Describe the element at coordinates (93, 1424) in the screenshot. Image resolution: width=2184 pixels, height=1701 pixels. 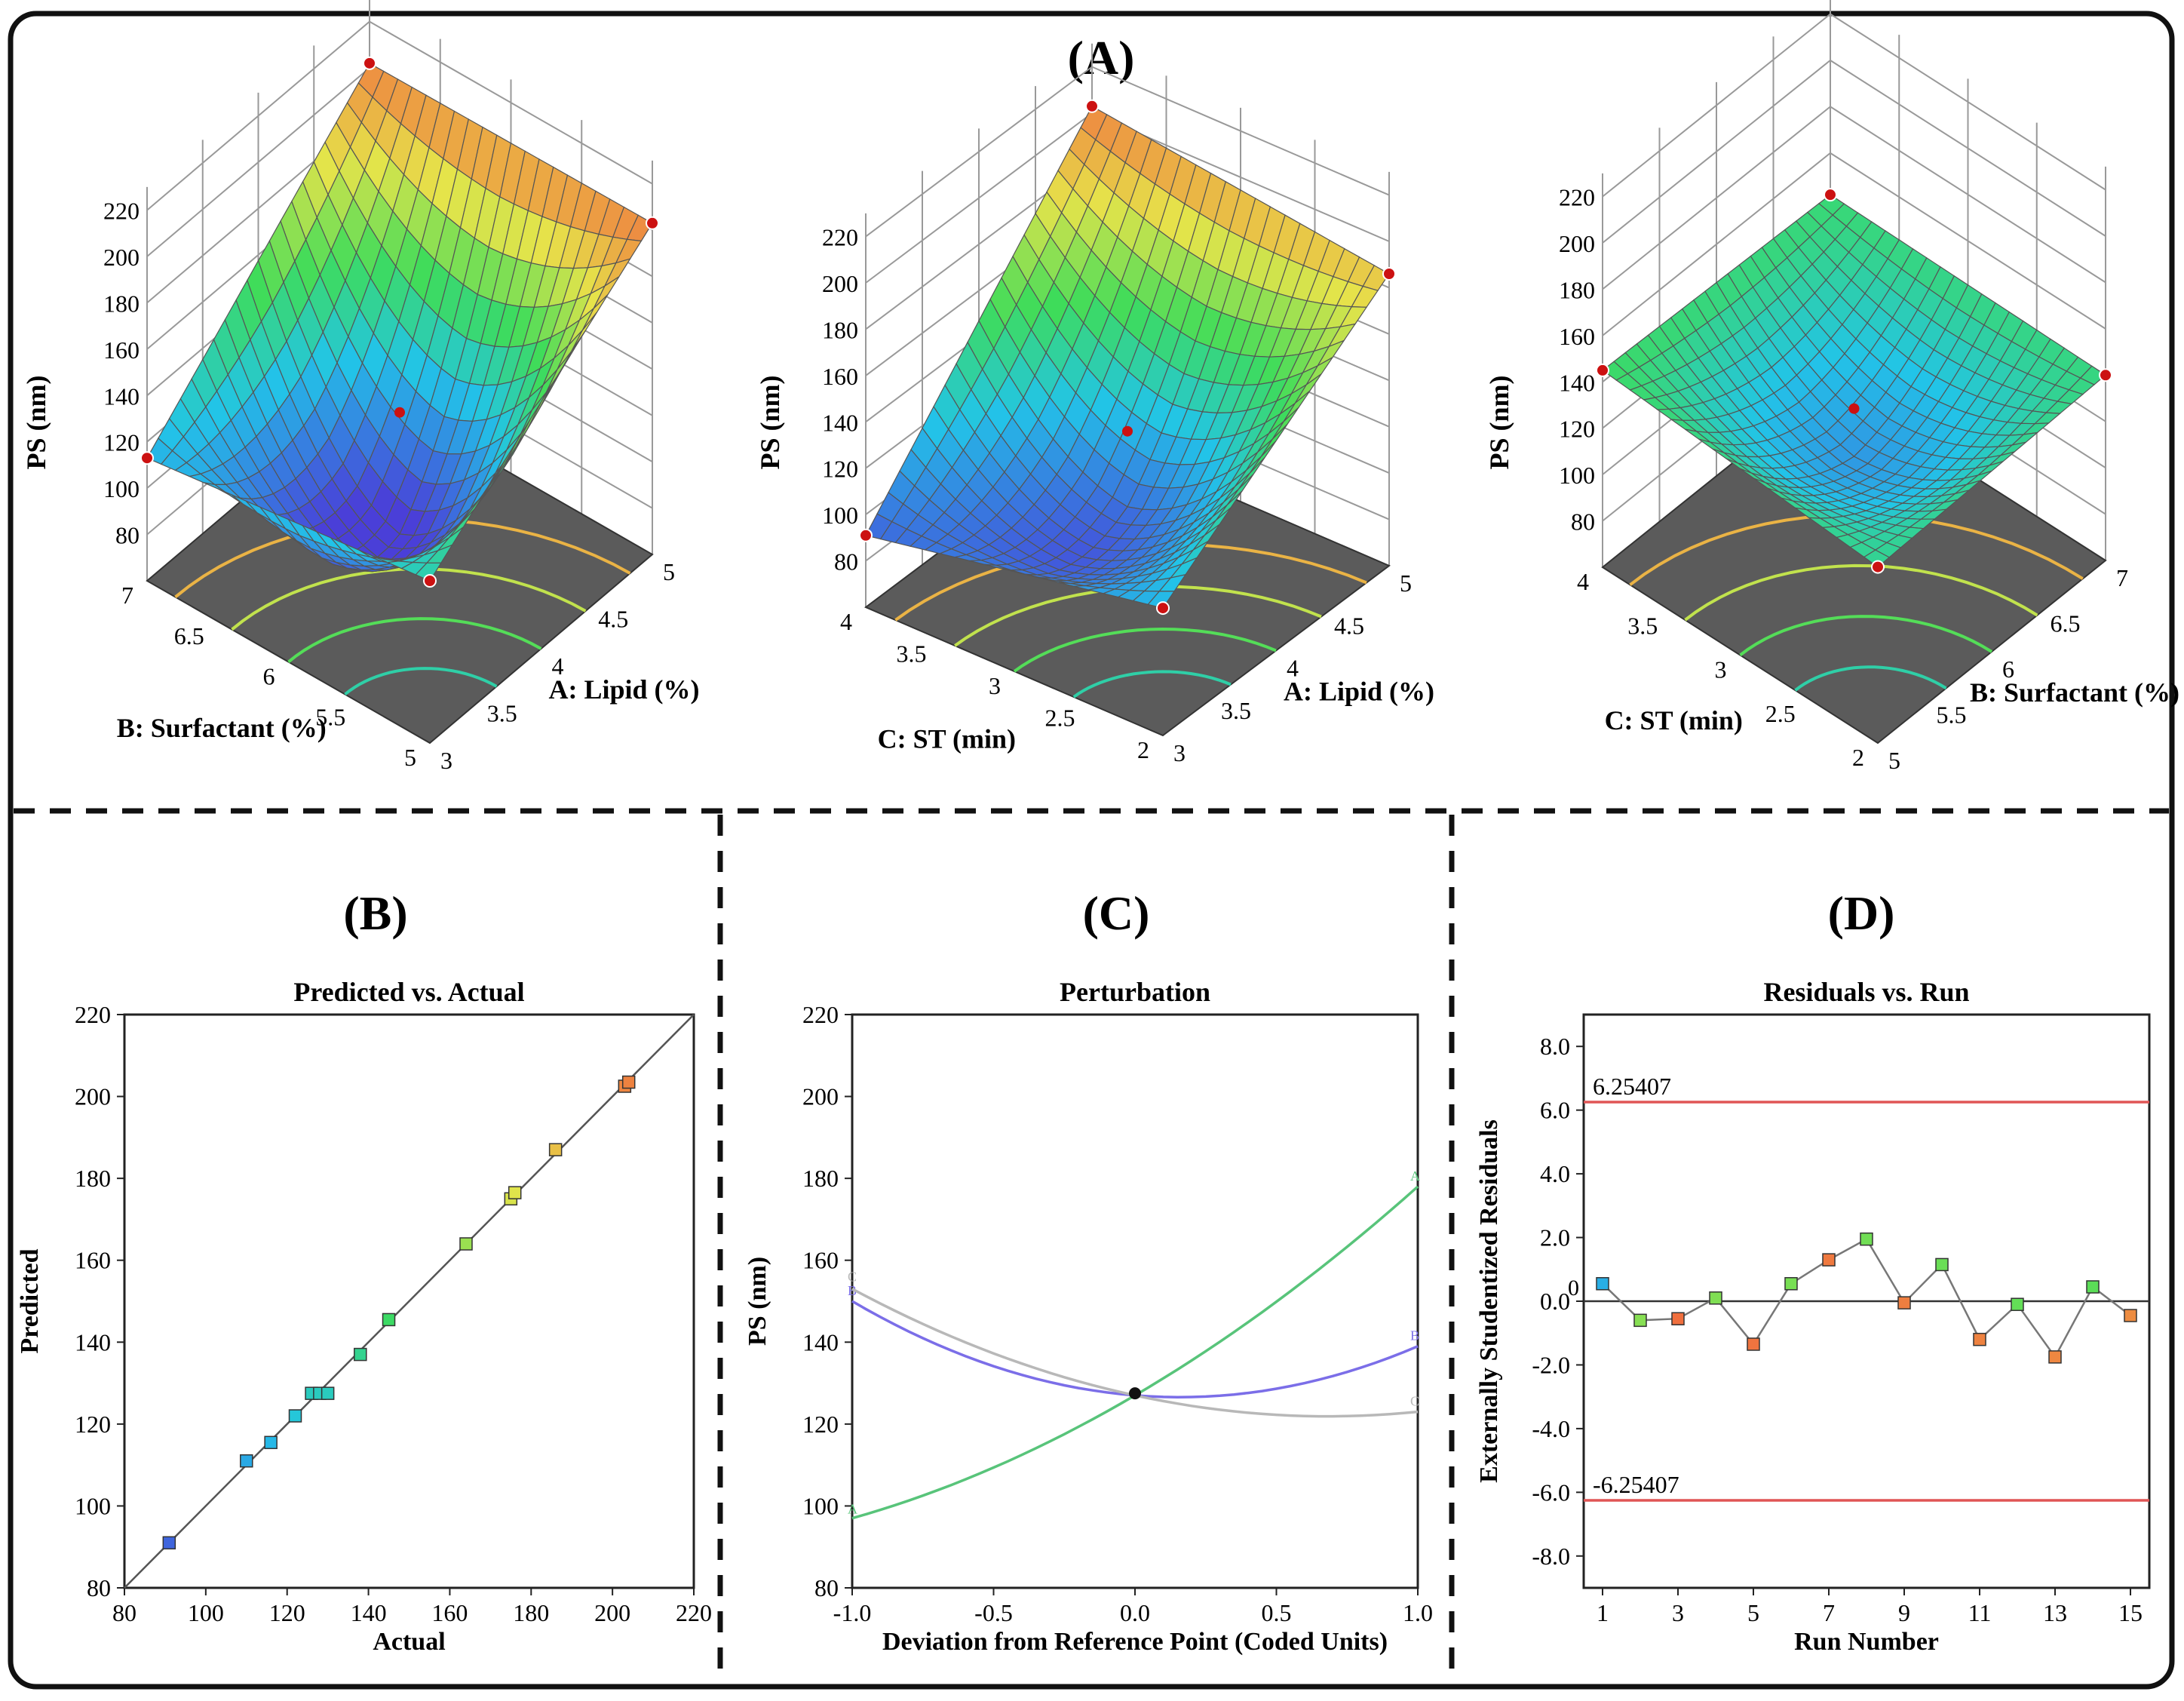
I see `y-tick-label: 120` at that location.